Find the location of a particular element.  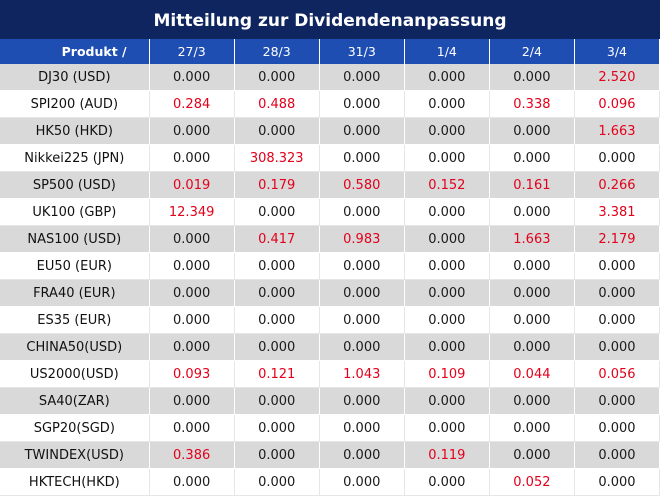

dividend-value-cell: 0.266 is located at coordinates (617, 185).